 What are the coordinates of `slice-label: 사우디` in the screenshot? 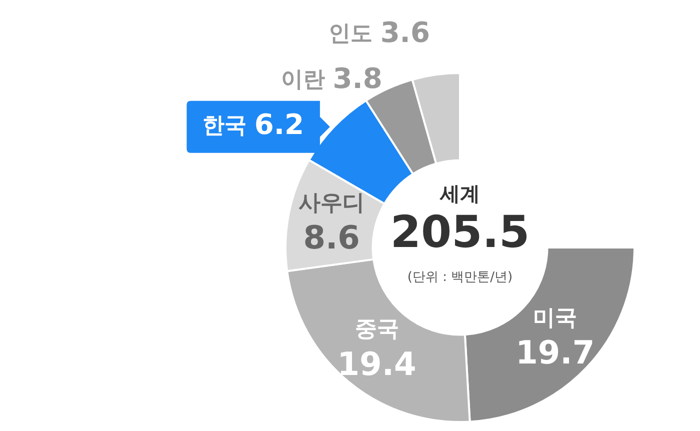 It's located at (331, 203).